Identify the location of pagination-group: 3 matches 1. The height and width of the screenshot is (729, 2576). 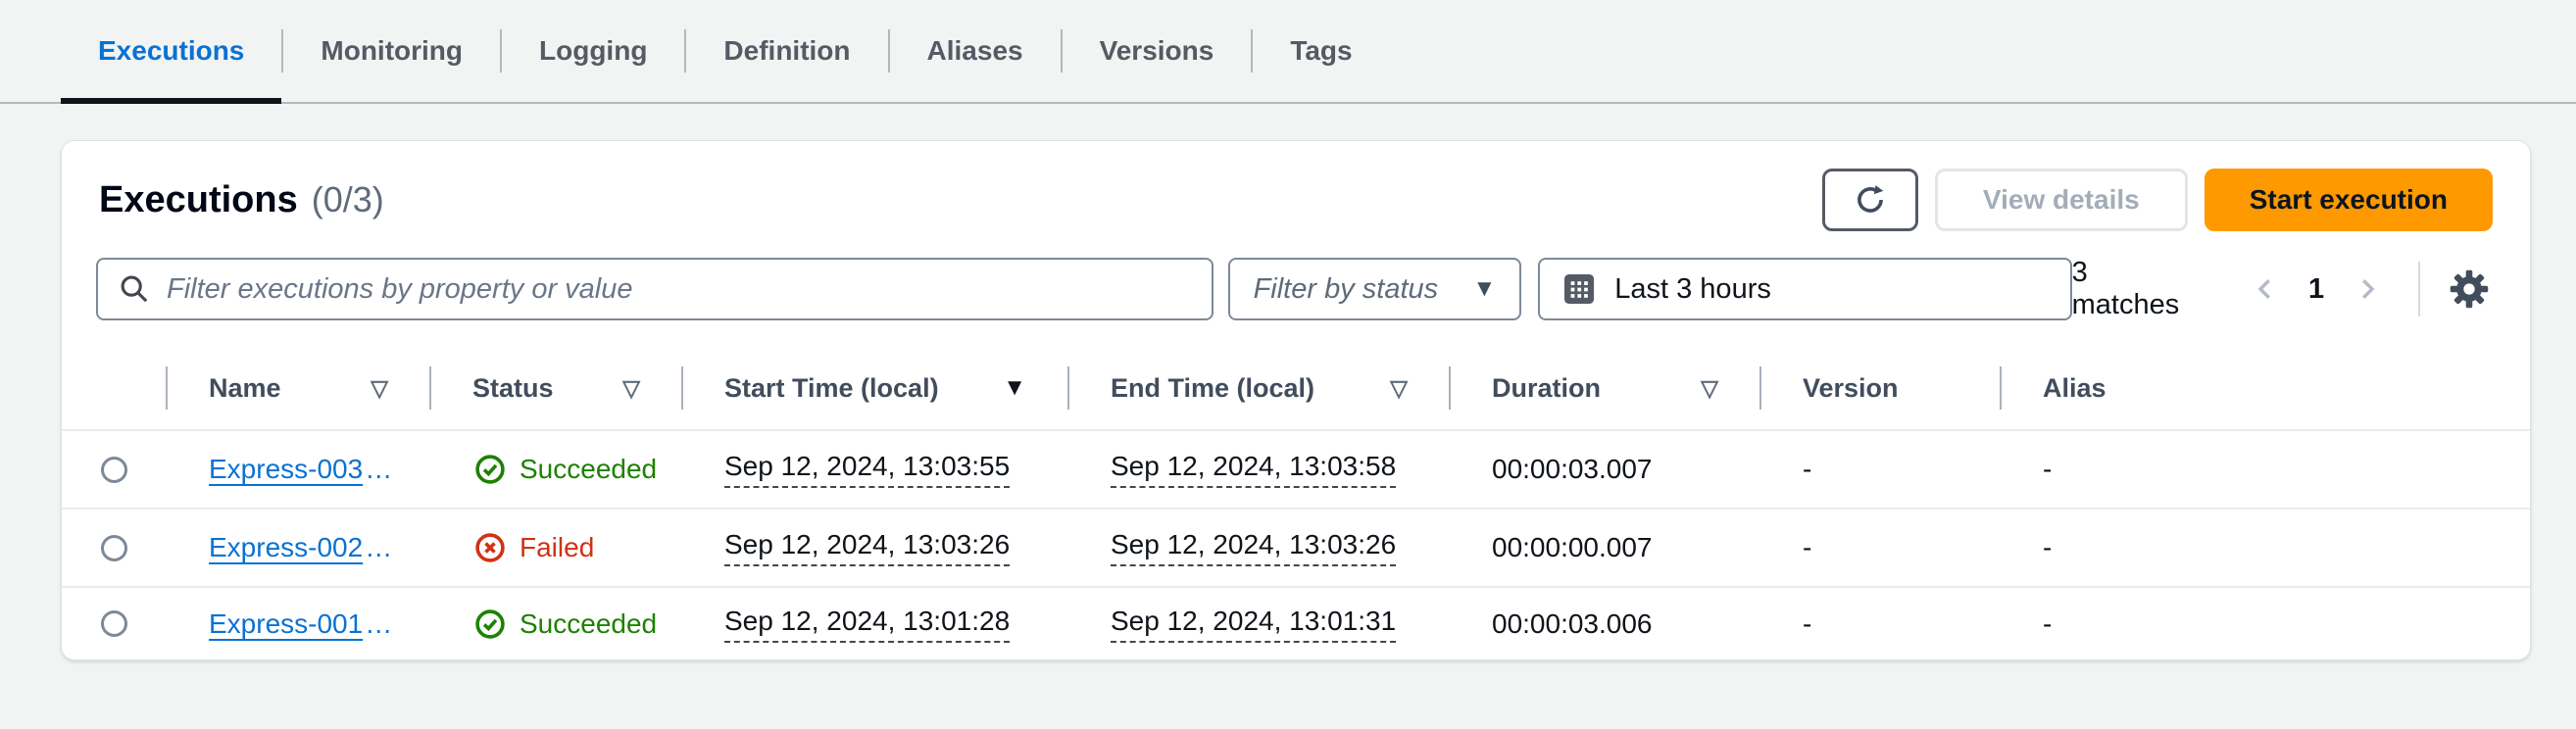
(2282, 289).